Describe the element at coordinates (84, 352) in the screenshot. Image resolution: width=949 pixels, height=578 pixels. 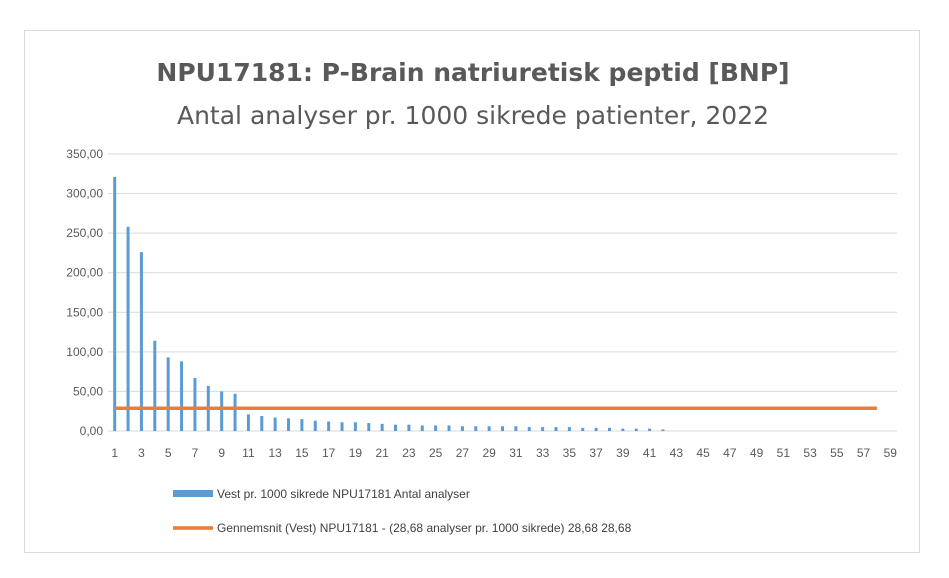
I see `y-tick-label: 100,00` at that location.